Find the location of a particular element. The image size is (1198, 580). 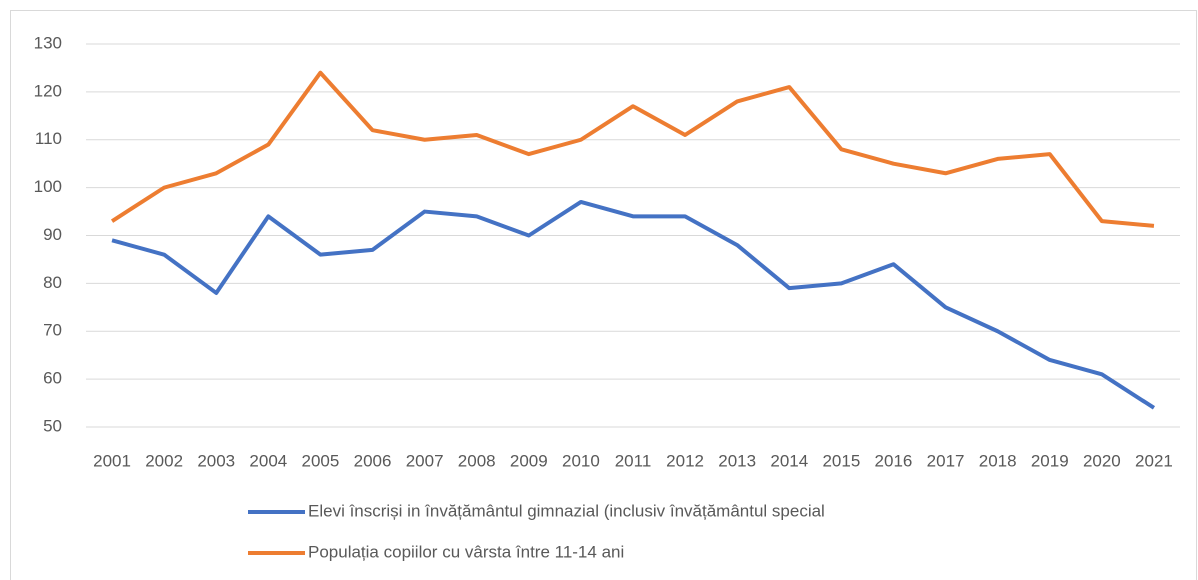

x-tick-label: 2003 is located at coordinates (216, 460).